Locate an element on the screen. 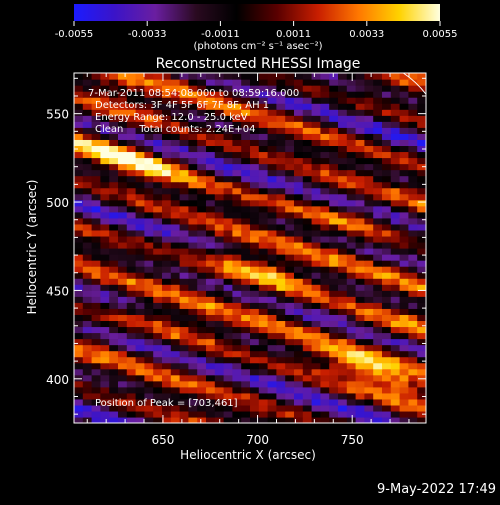  y-axis-label: Heliocentric Y (arcsec) is located at coordinates (32, 247).